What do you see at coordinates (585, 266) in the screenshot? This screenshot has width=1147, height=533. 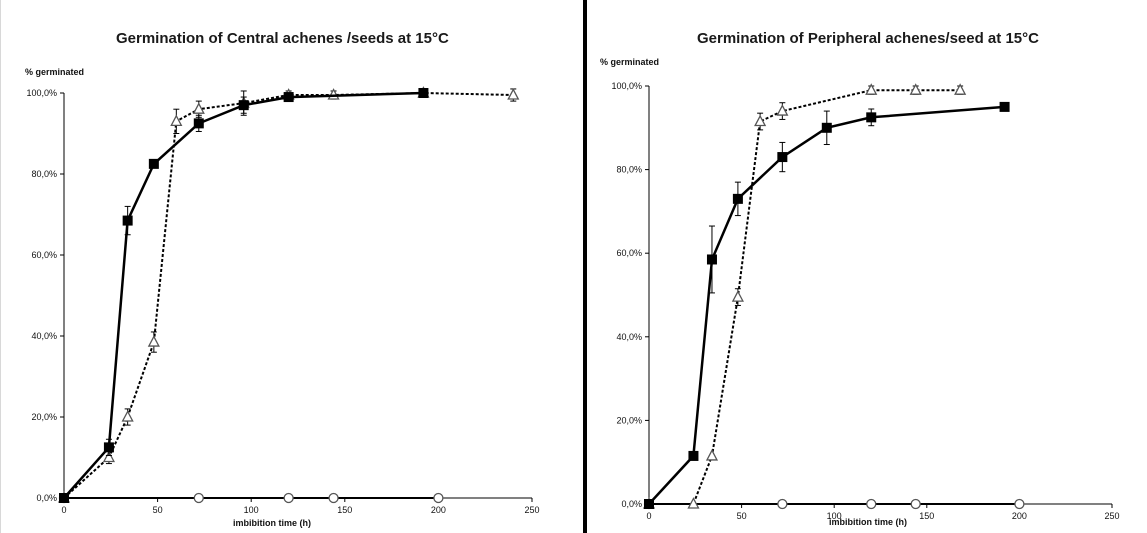 I see `panel-divider` at bounding box center [585, 266].